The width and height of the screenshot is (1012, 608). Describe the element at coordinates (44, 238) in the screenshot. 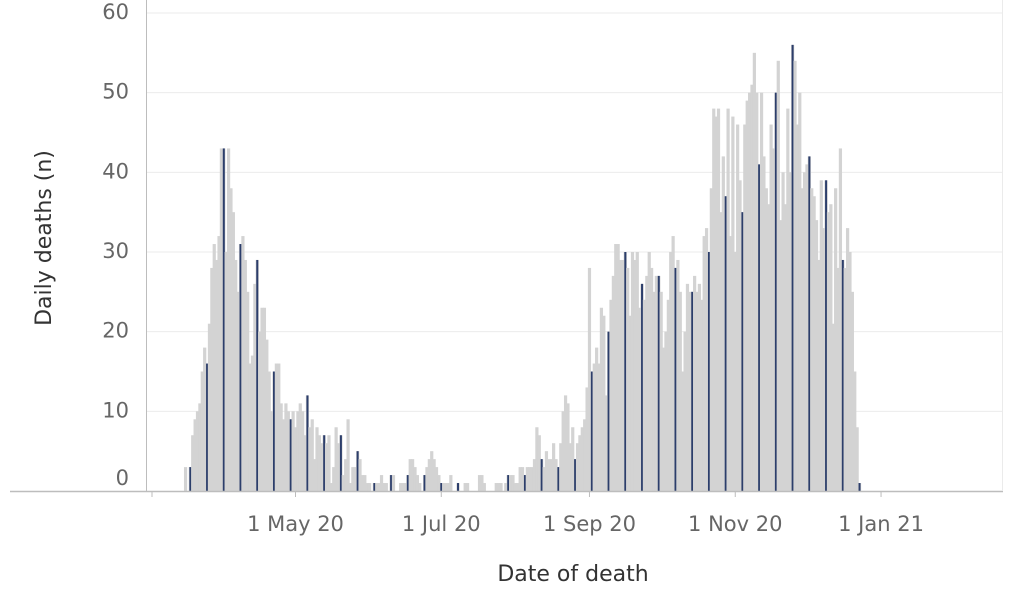

I see `y-axis-title: Daily deaths (n)` at that location.